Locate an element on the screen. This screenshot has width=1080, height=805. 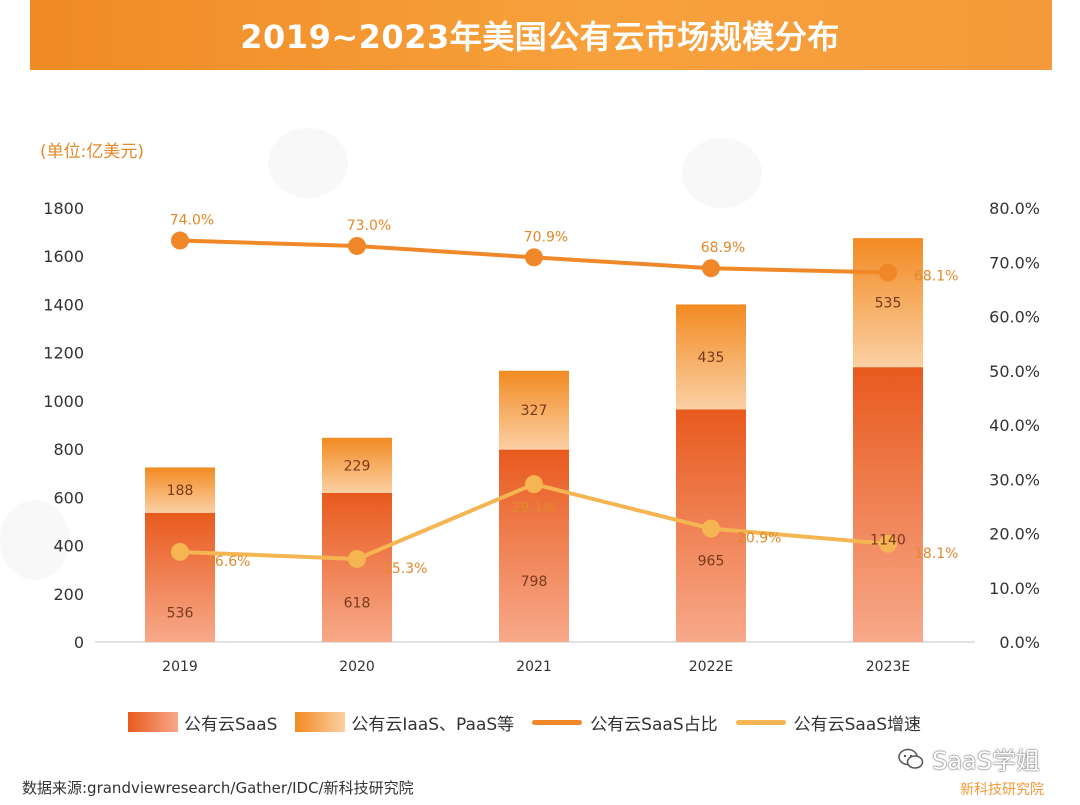
legend-label-growth: 公有云SaaS增速 is located at coordinates (857, 724).